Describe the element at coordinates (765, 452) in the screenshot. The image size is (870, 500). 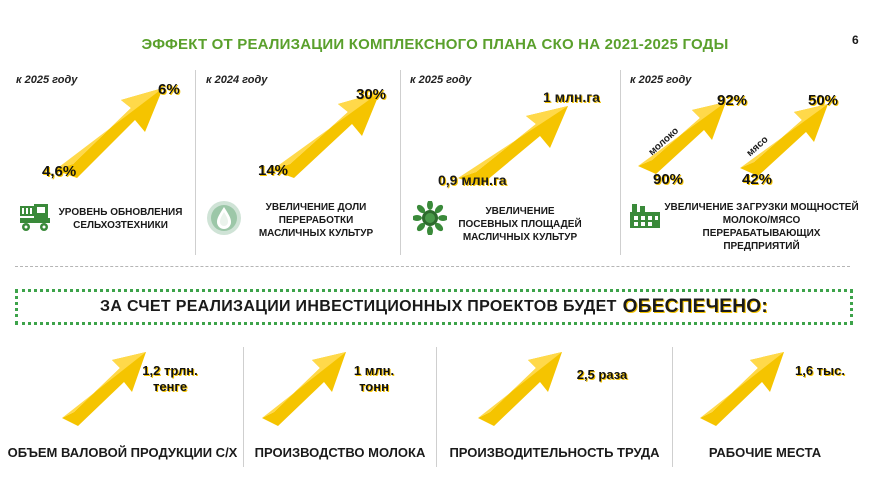
I see `result-label: РАБОЧИЕ МЕСТА` at that location.